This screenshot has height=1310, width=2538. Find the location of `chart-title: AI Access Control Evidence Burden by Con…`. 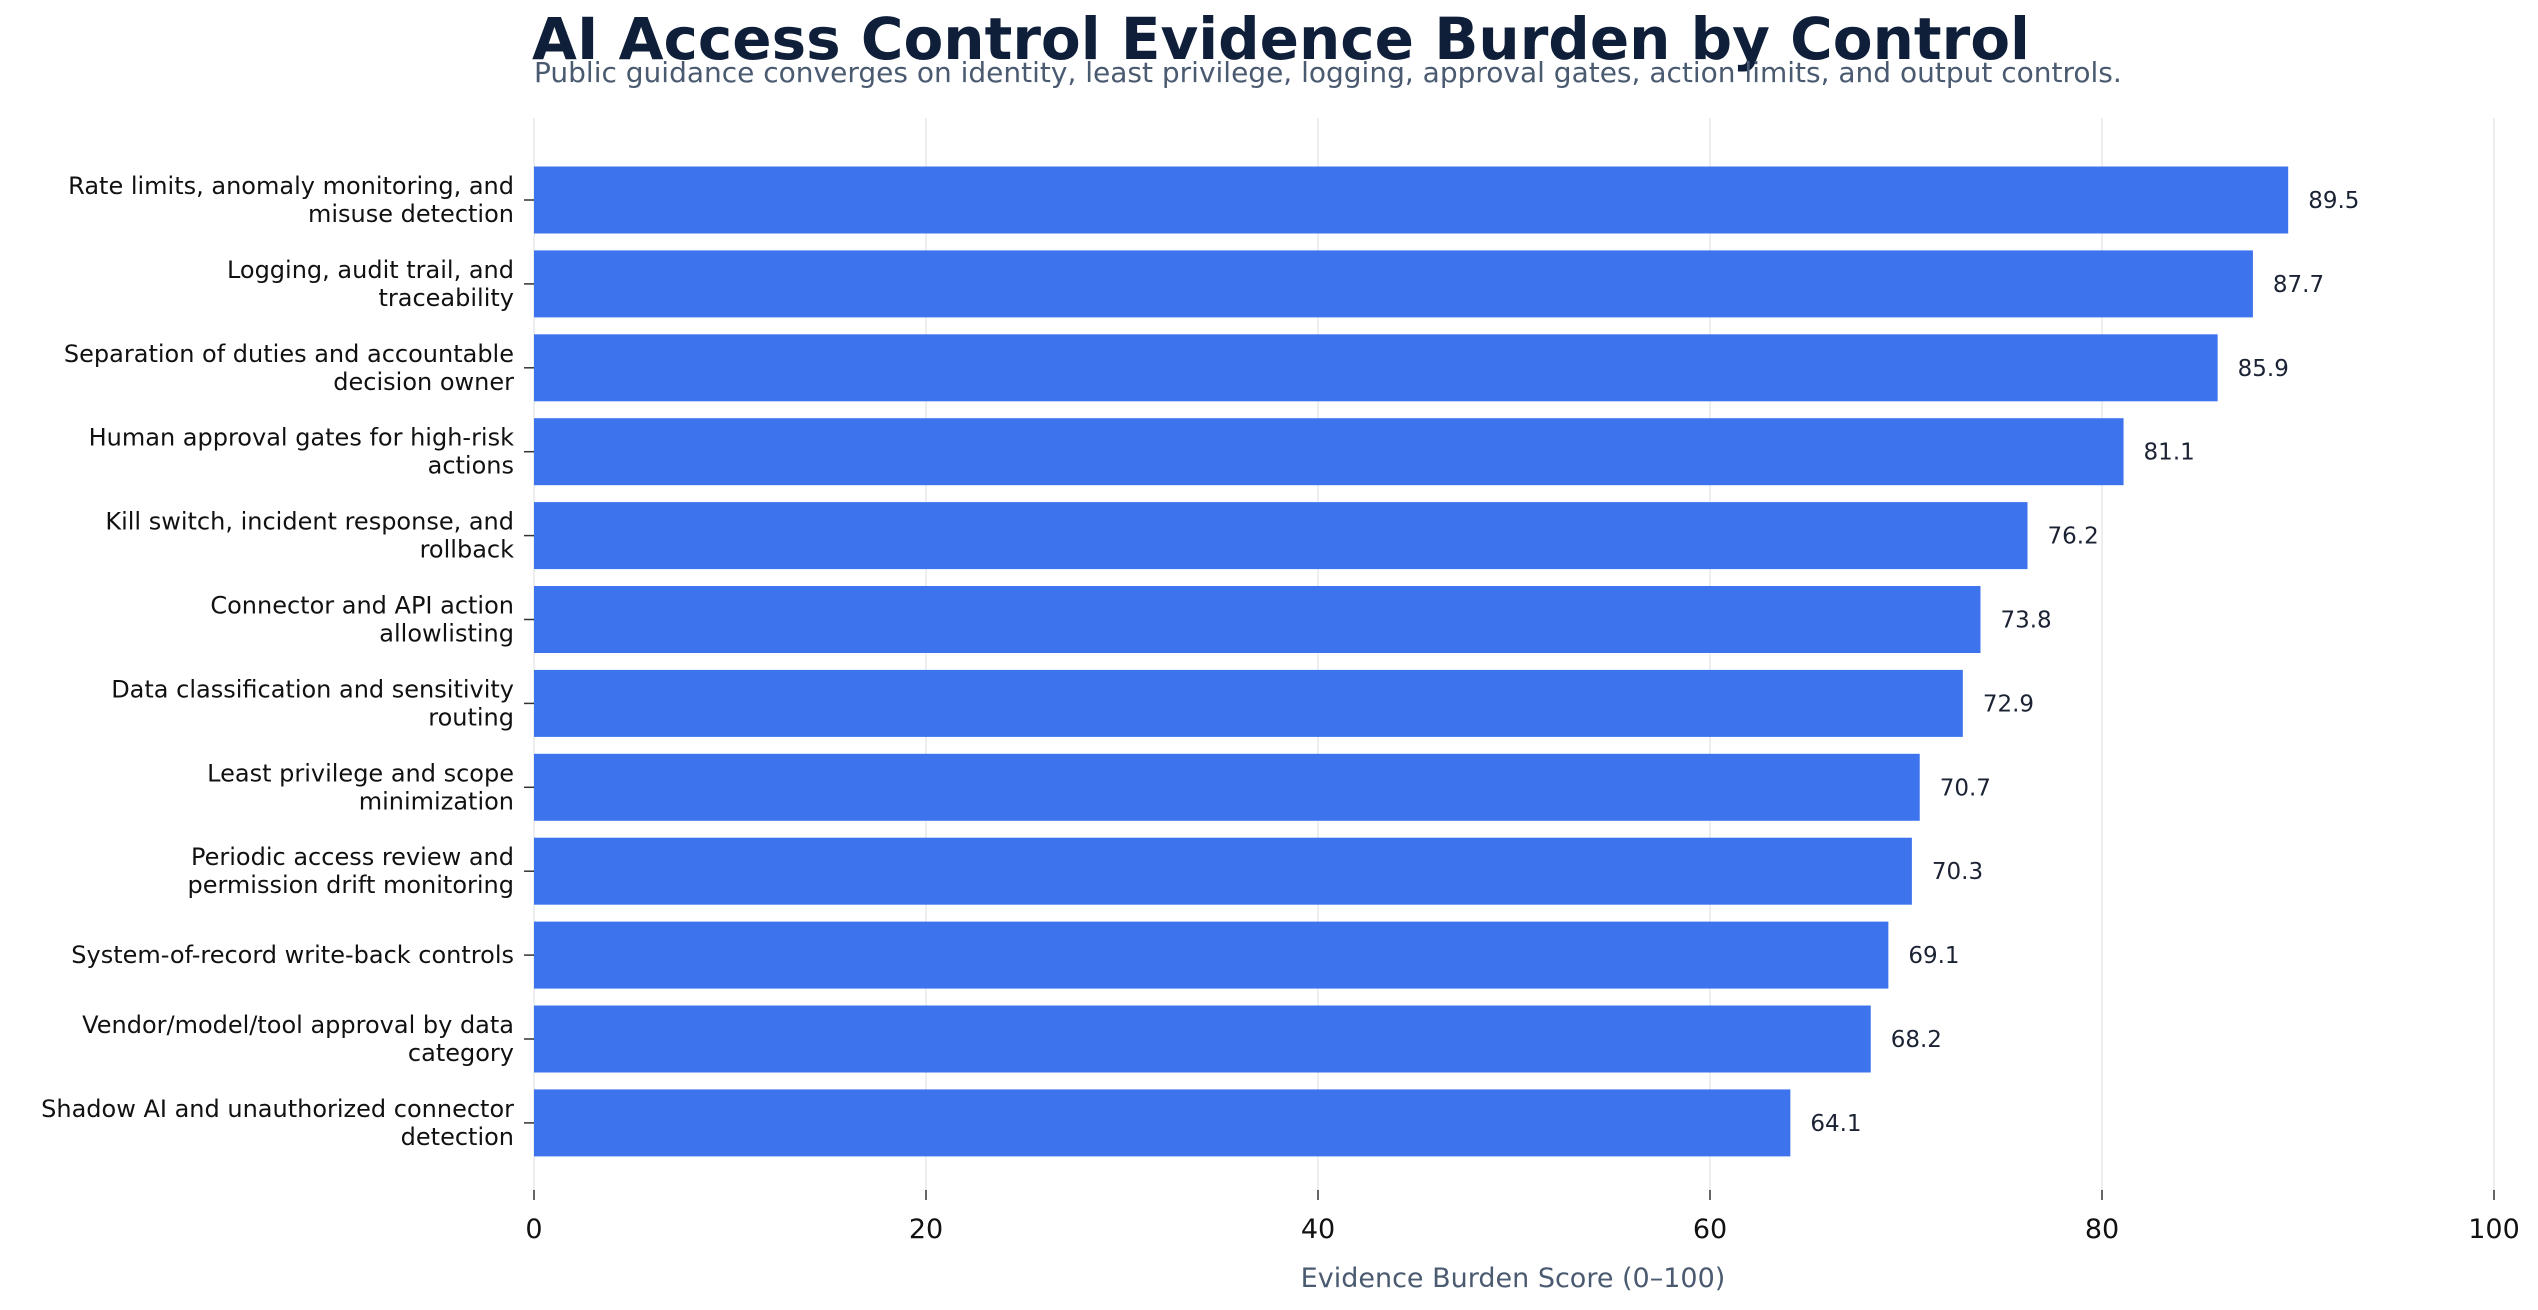

chart-title: AI Access Control Evidence Burden by Con… is located at coordinates (1281, 39).